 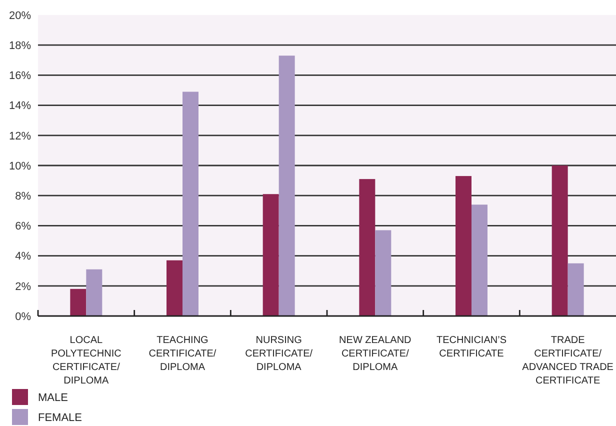 I want to click on y-tick-label: 16%, so click(x=20, y=76).